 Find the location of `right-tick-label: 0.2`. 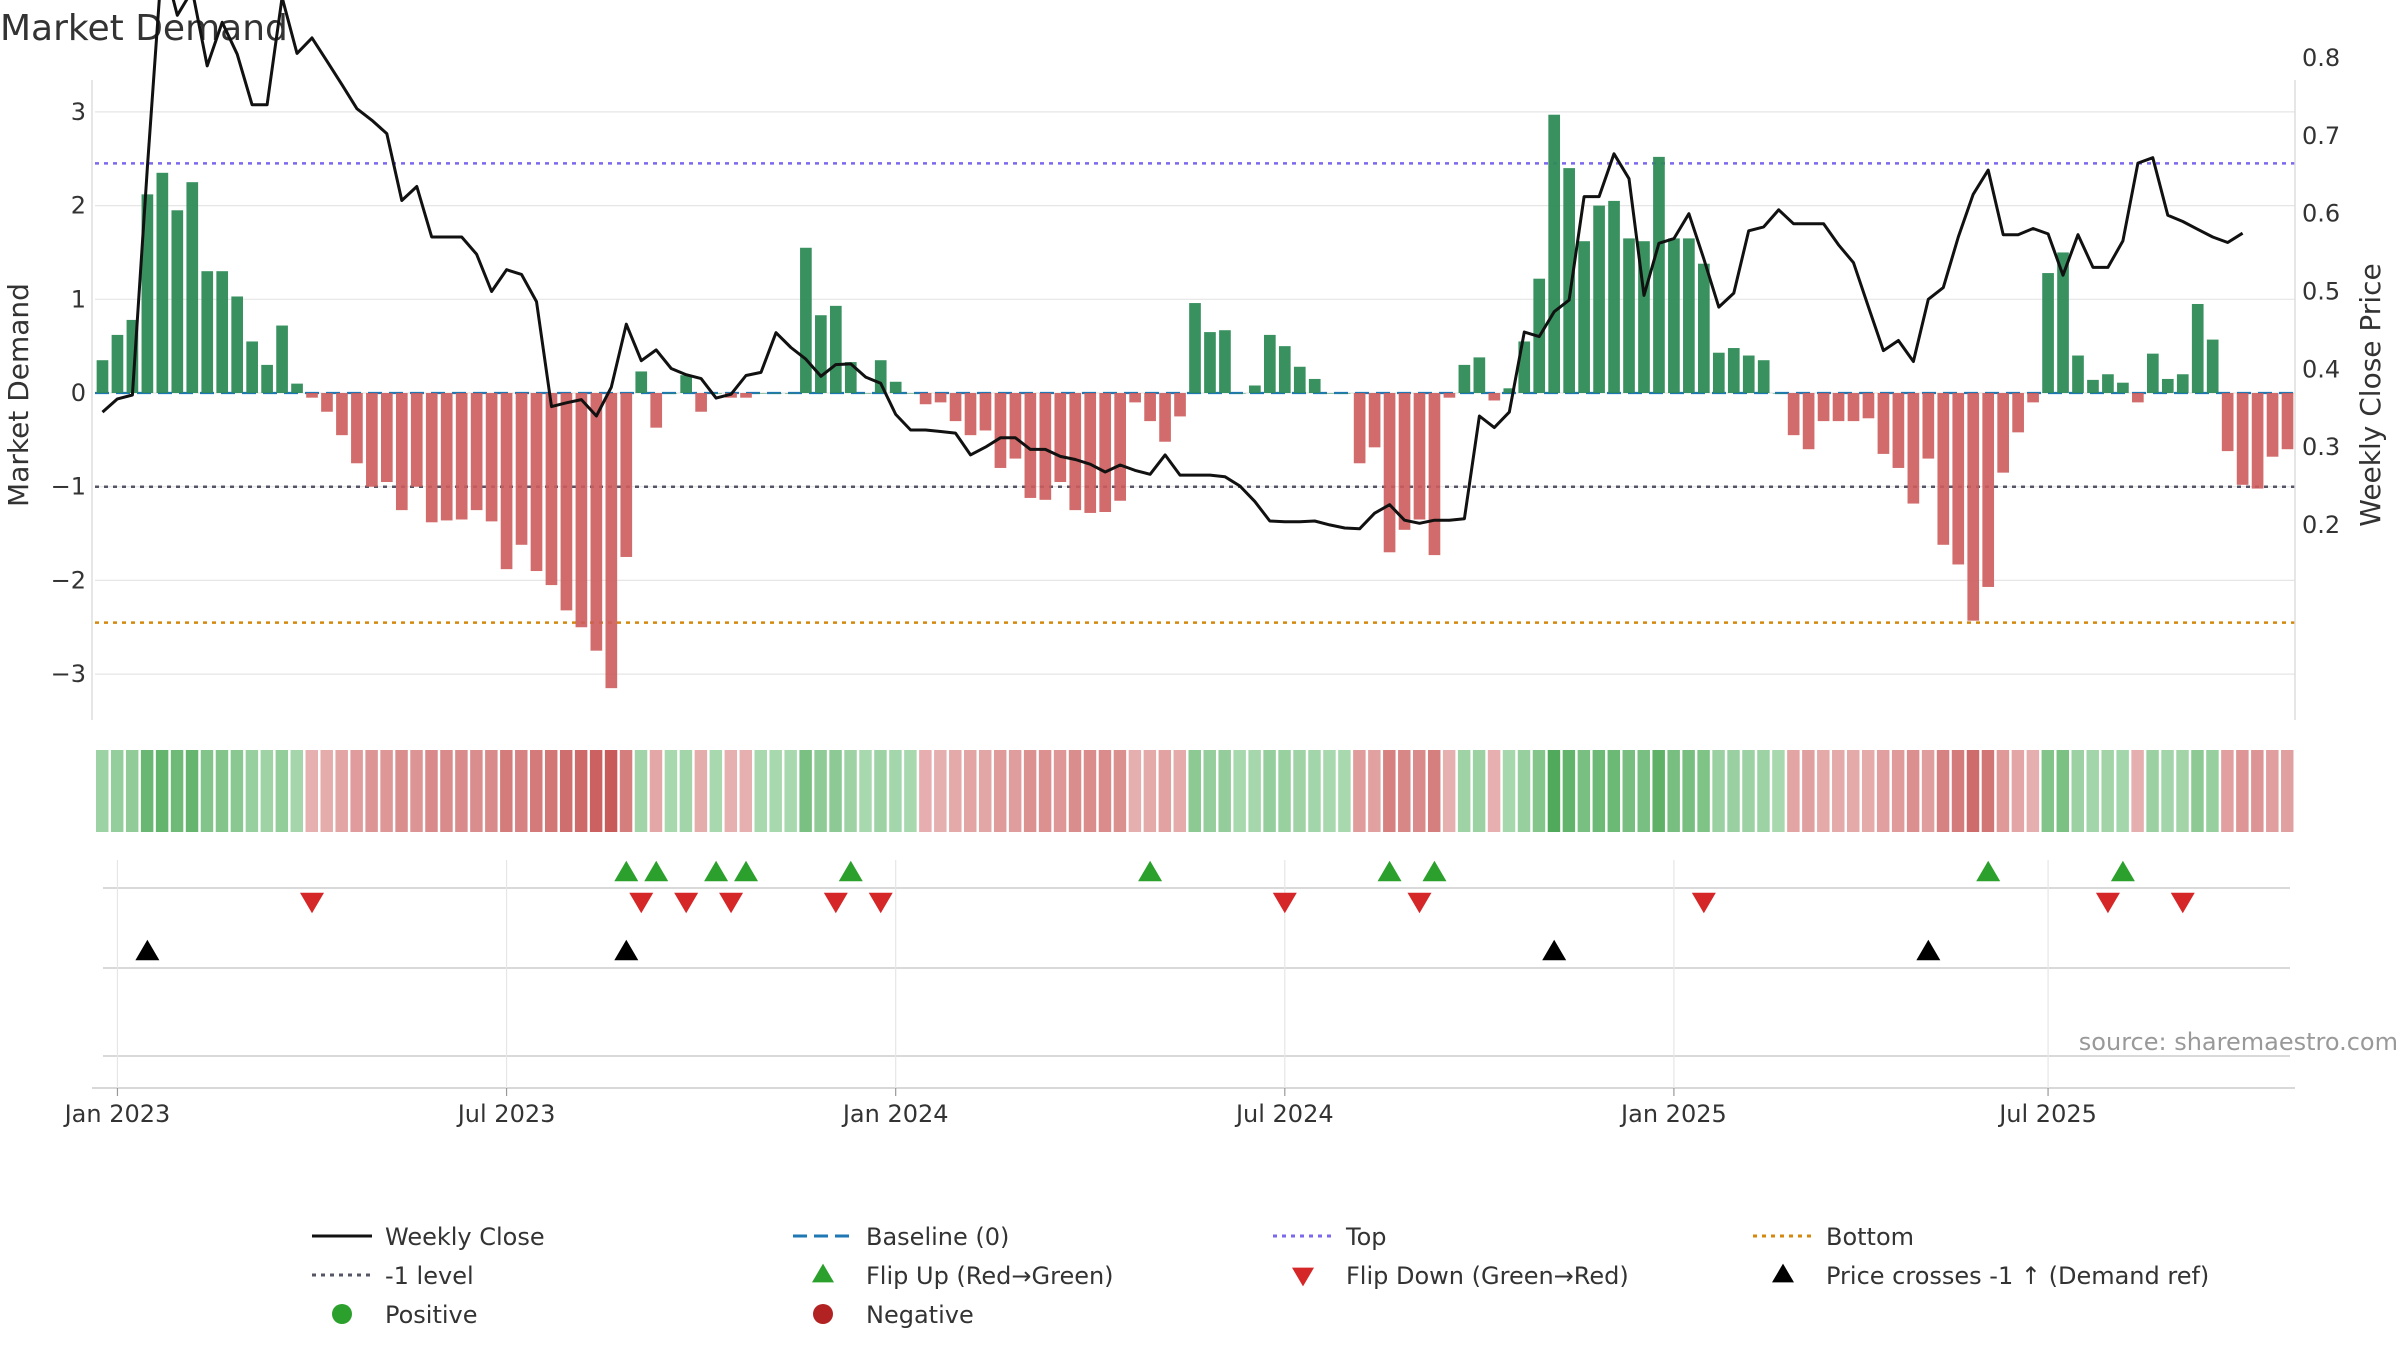

right-tick-label: 0.2 is located at coordinates (2321, 525).